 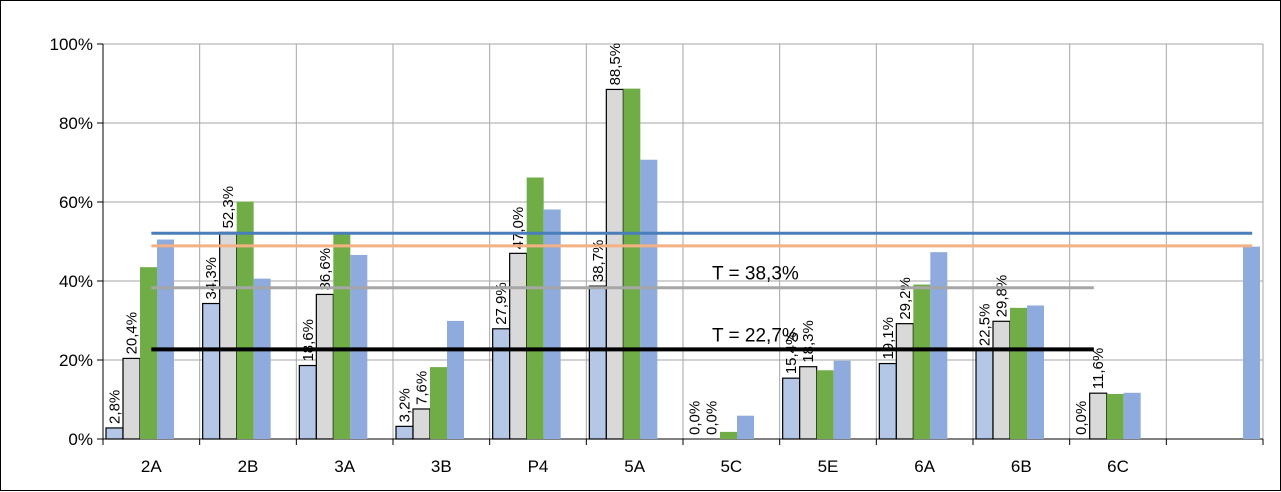 I want to click on y-tick-label: 40%, so click(x=76, y=281).